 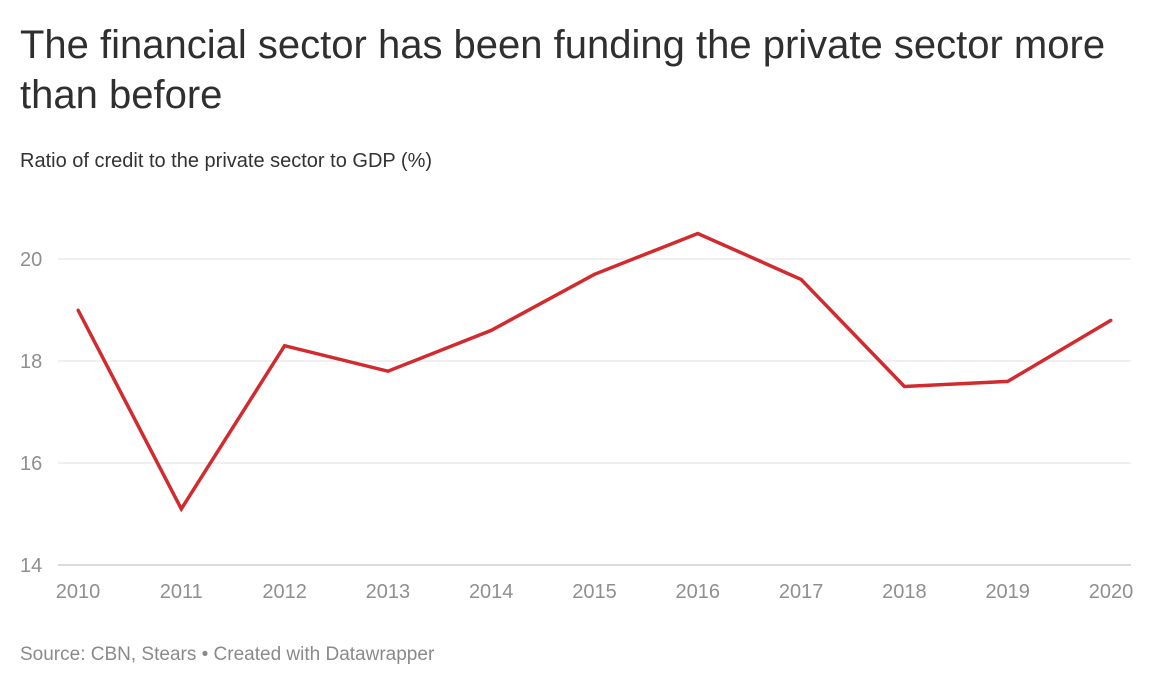 What do you see at coordinates (284, 592) in the screenshot?
I see `x-tick-label: 2012` at bounding box center [284, 592].